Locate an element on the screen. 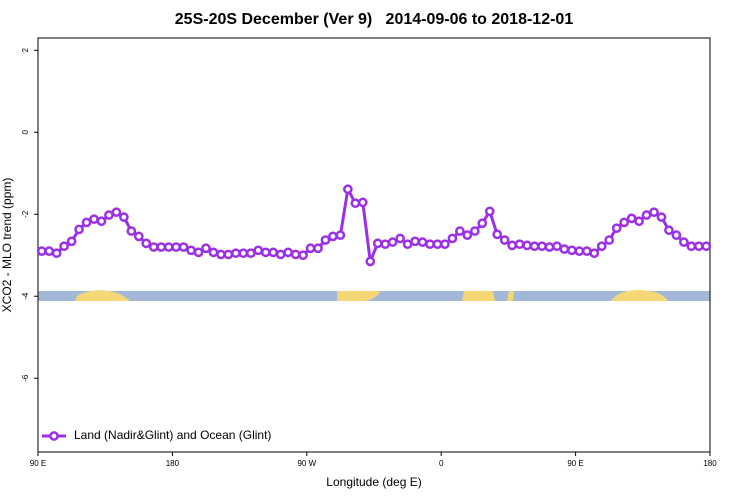 This screenshot has width=750, height=500. legend-marker is located at coordinates (54, 436).